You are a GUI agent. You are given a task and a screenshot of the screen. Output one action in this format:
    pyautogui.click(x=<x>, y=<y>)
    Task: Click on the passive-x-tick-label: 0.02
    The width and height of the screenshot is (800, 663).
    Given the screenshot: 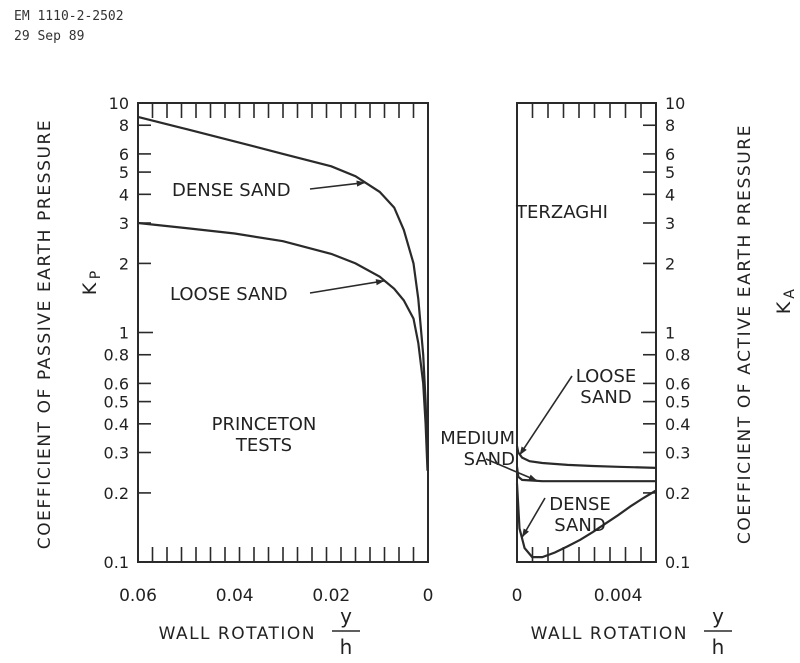 What is the action you would take?
    pyautogui.click(x=331, y=596)
    